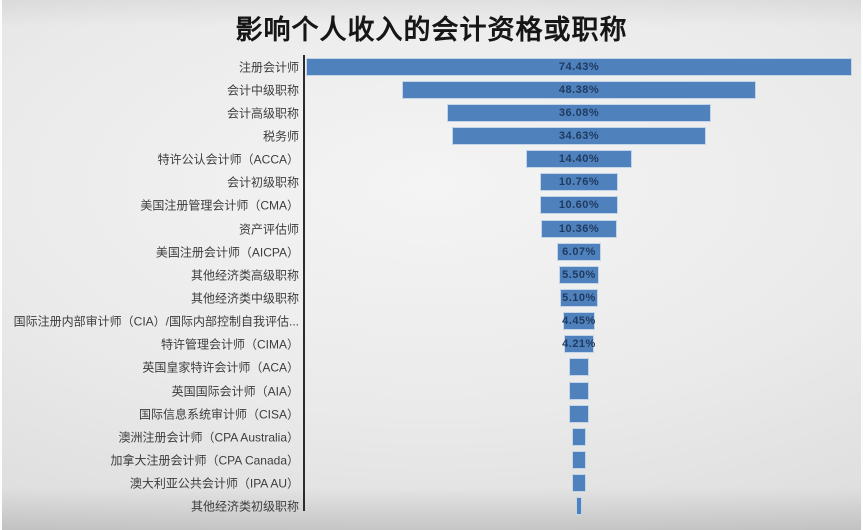  I want to click on chart-row: 资产评估师 10.36%, so click(431, 228).